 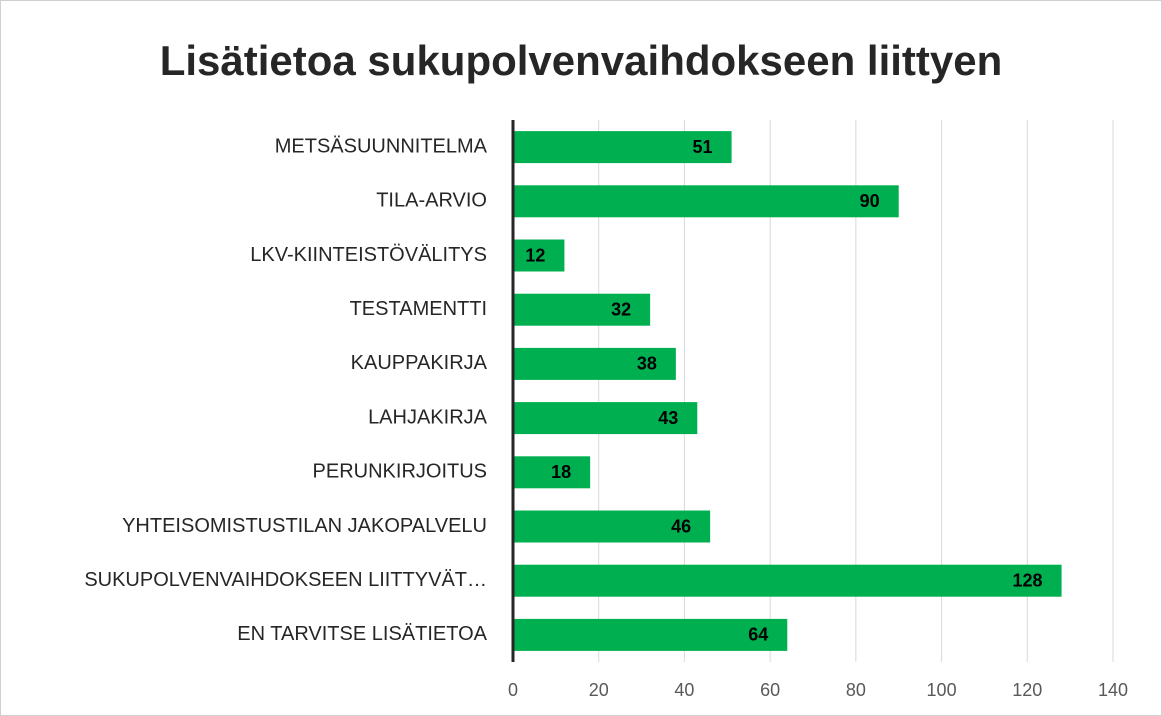 I want to click on y-tick-label: TILA-ARVIO, so click(x=431, y=201).